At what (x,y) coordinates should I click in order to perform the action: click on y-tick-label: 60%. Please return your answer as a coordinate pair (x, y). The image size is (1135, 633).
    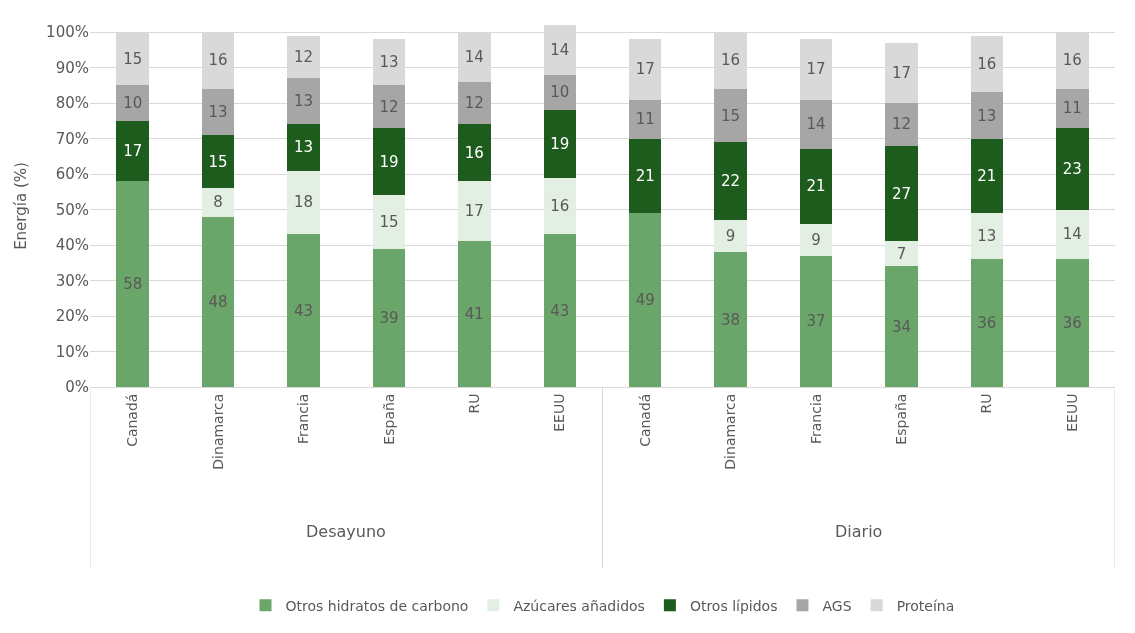
    Looking at the image, I should click on (72, 174).